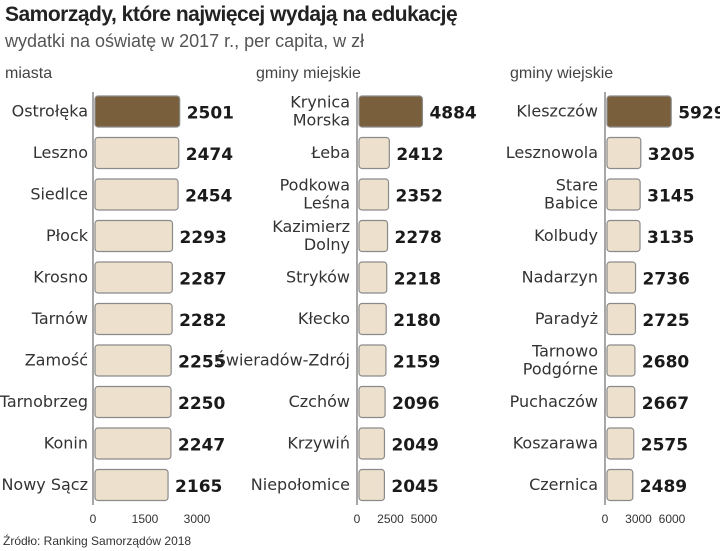 The width and height of the screenshot is (720, 551). What do you see at coordinates (699, 114) in the screenshot?
I see `value-label-kleszczow: 5929` at bounding box center [699, 114].